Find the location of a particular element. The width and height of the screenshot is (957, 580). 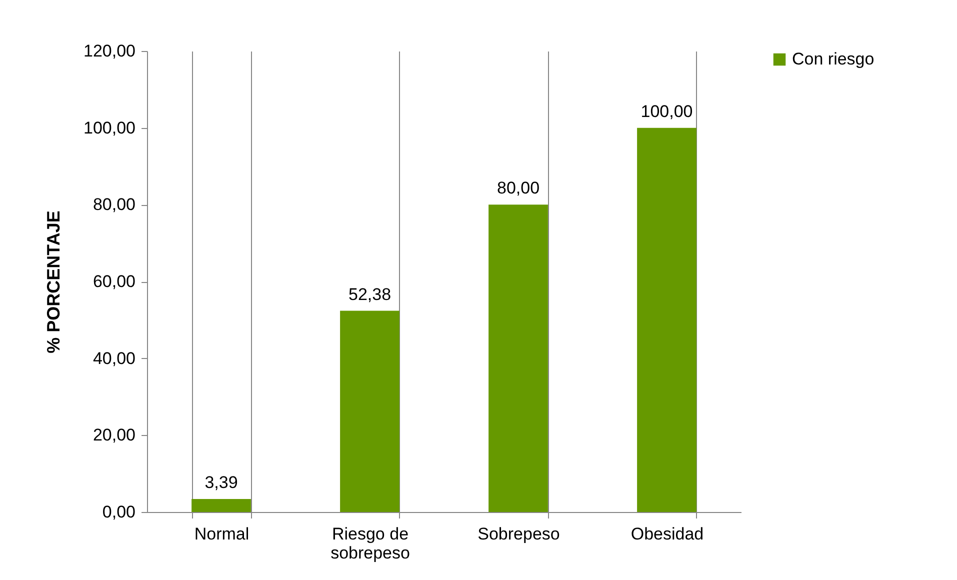

y-tick-label: 40,00 is located at coordinates (114, 358).